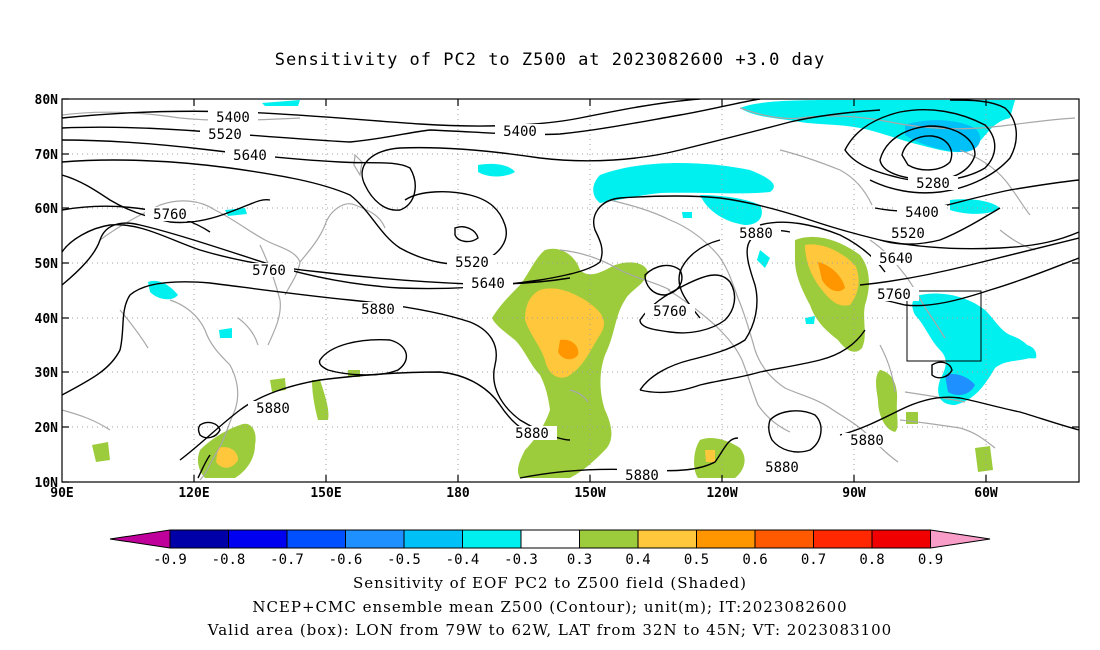 The image size is (1100, 650). Describe the element at coordinates (47, 292) in the screenshot. I see `latitude-labels: 80N 70N 60N 50N 40N 30N 20N 10N` at that location.